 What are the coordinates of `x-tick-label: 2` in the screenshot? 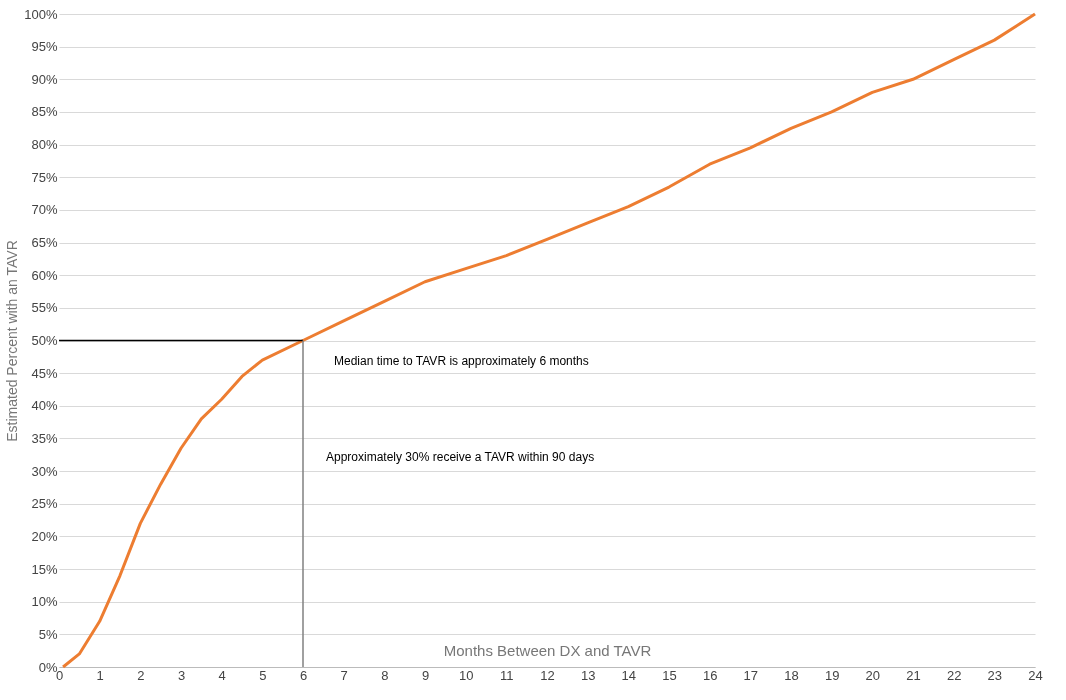 It's located at (141, 675).